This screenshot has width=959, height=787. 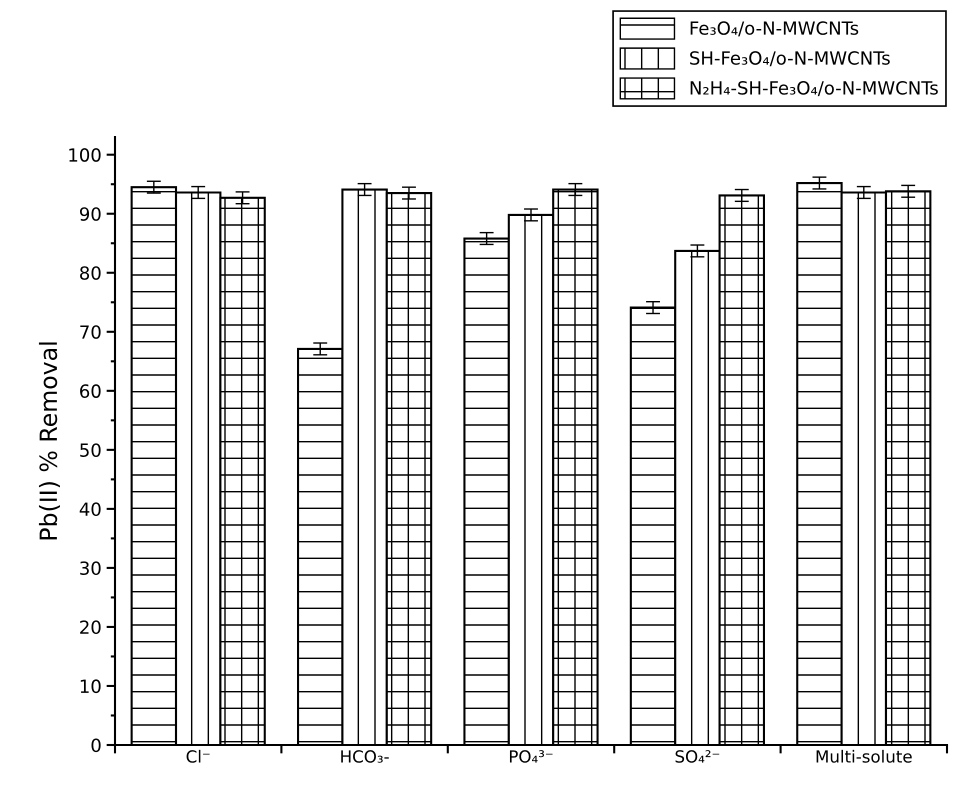 I want to click on legend-label: Fe₃O₄/o-N-MWCNTs, so click(x=774, y=28).